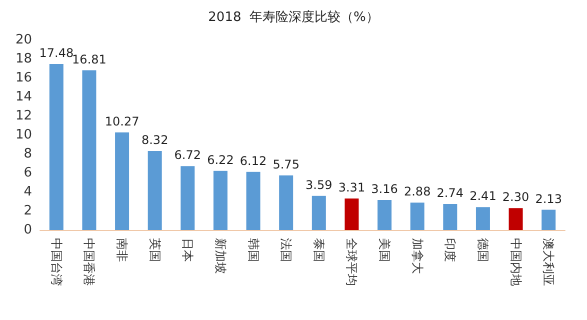 The height and width of the screenshot is (320, 587). Describe the element at coordinates (56, 53) in the screenshot. I see `data-label: 17.48` at that location.